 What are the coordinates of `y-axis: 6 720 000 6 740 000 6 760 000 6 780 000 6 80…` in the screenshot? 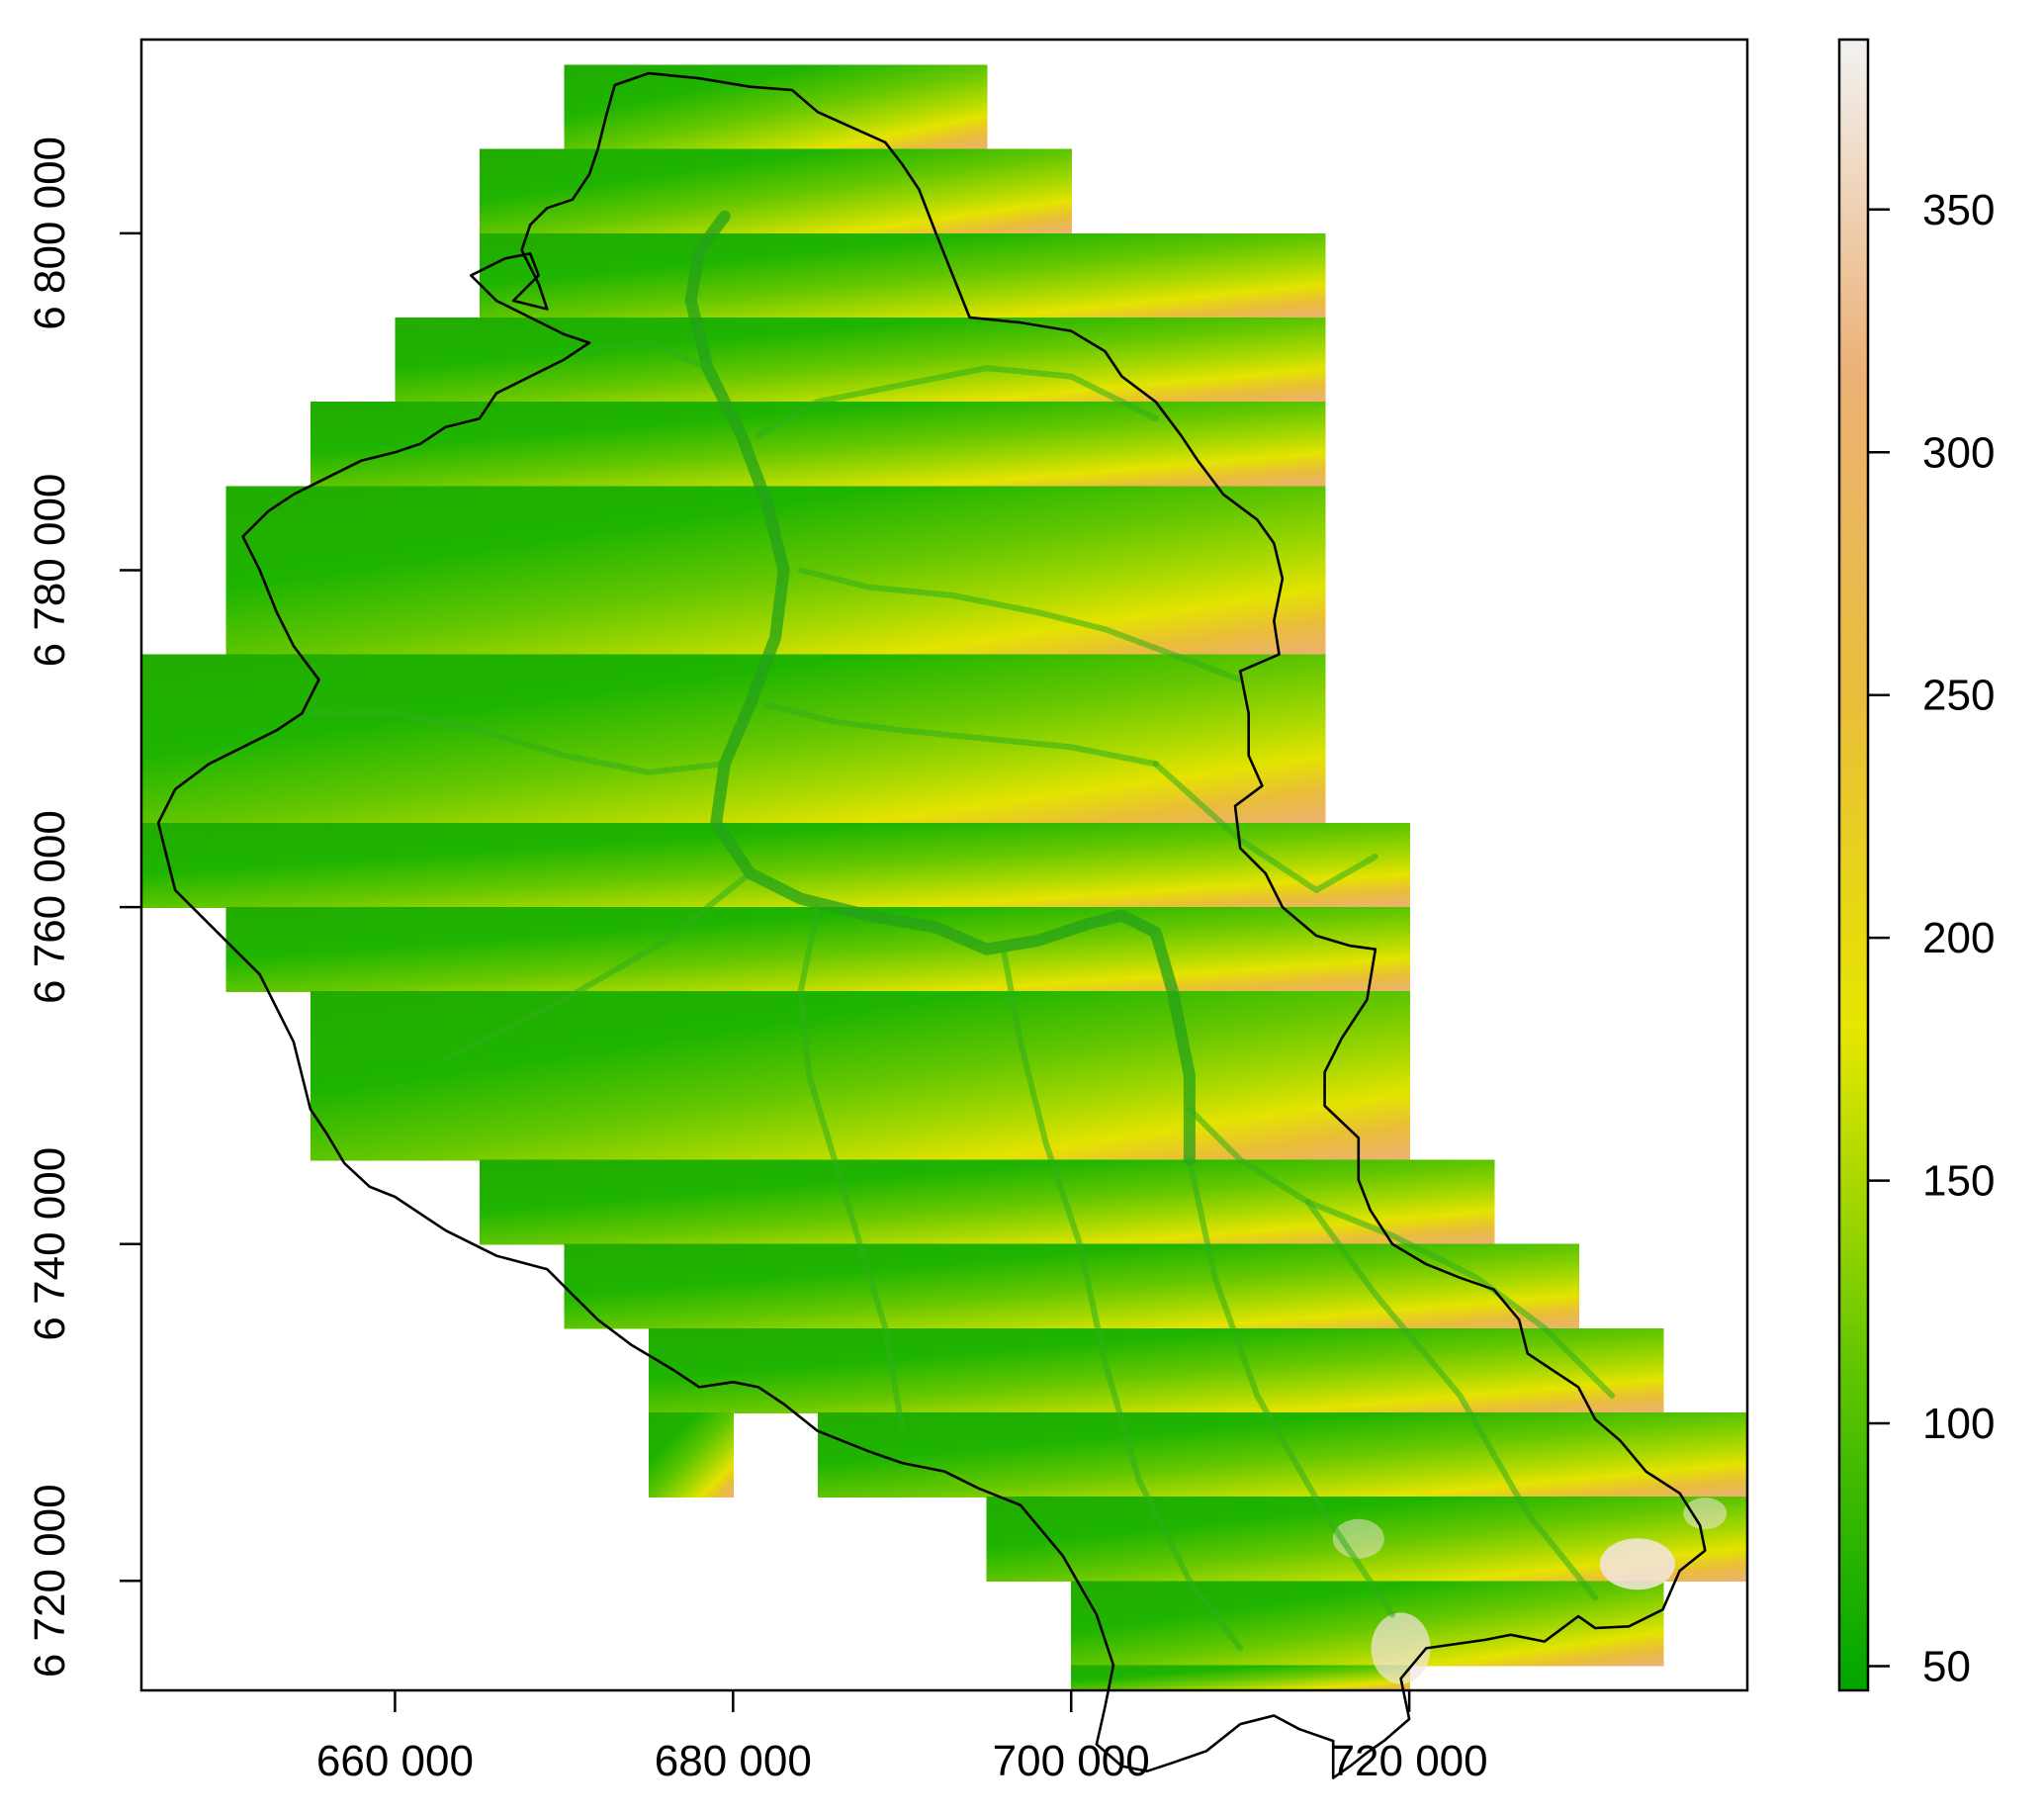 It's located at (83, 907).